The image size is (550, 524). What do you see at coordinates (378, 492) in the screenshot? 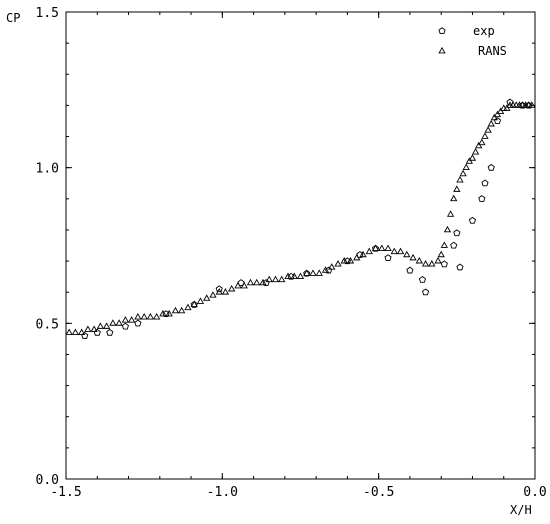
I see `x-tick-label: -0.5` at bounding box center [378, 492].